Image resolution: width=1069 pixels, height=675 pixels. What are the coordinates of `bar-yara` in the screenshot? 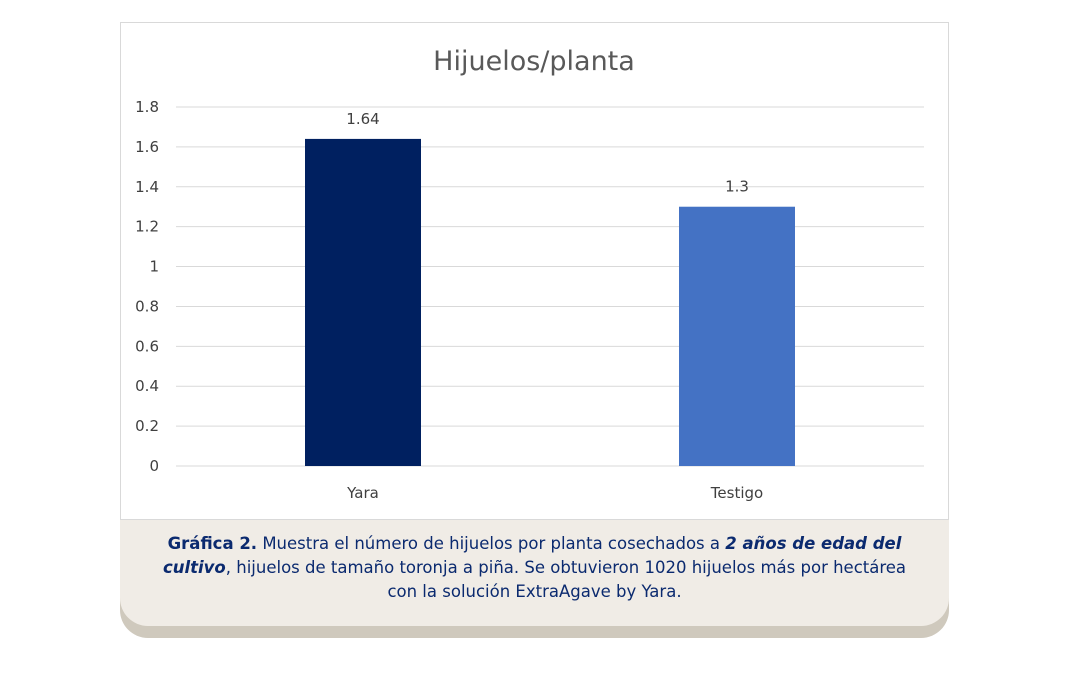 It's located at (363, 302).